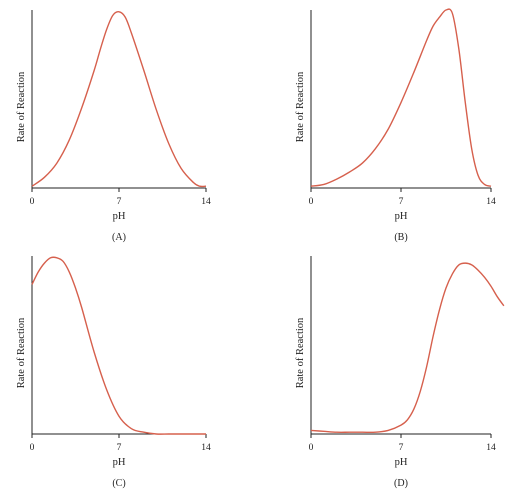 The image size is (525, 494). I want to click on panel-label: (D), so click(401, 483).